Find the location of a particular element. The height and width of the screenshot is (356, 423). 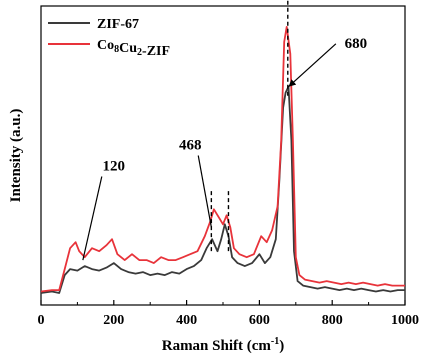

x-tick-label-800: 800 is located at coordinates (332, 320).